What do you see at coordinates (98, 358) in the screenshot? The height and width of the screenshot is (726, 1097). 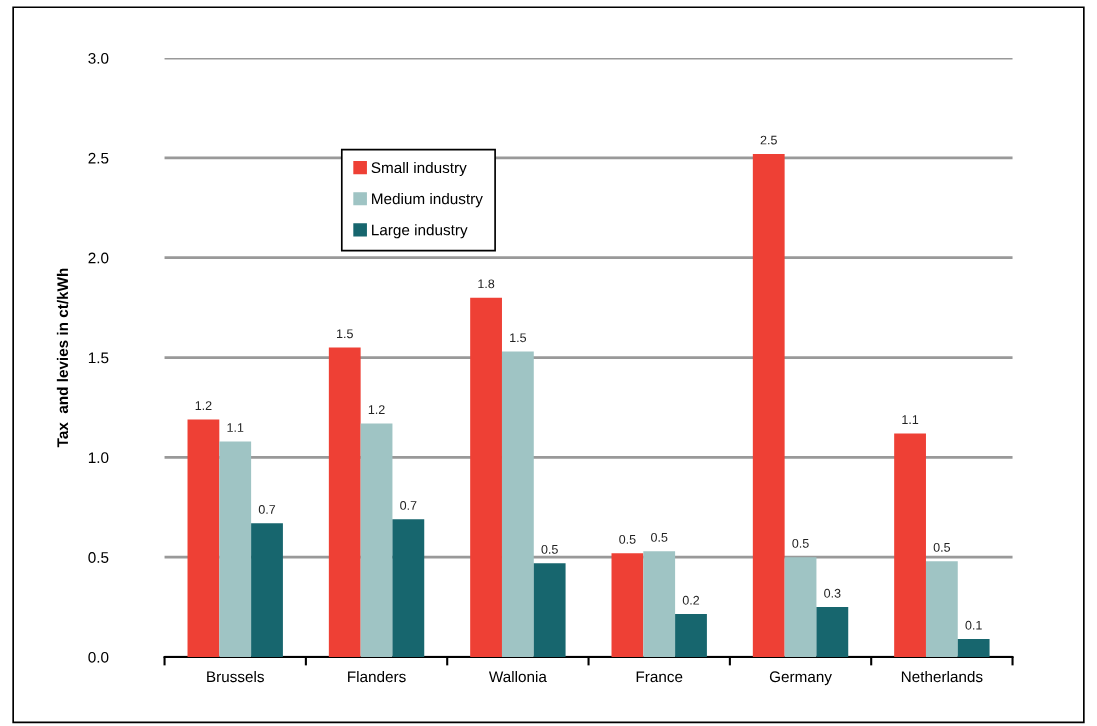 I see `y-tick-label: 1.5` at bounding box center [98, 358].